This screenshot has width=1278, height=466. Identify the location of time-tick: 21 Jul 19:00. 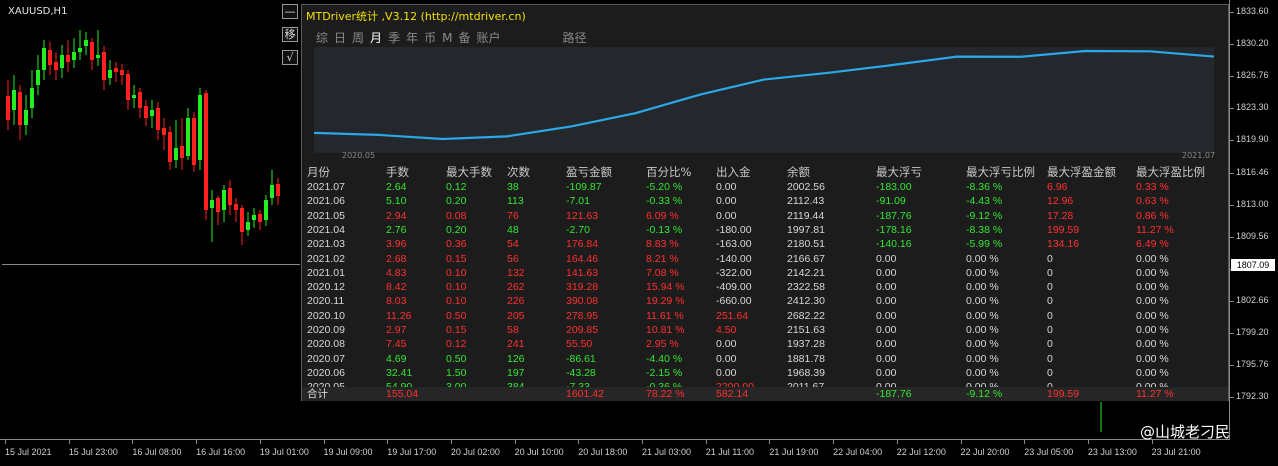
(794, 448).